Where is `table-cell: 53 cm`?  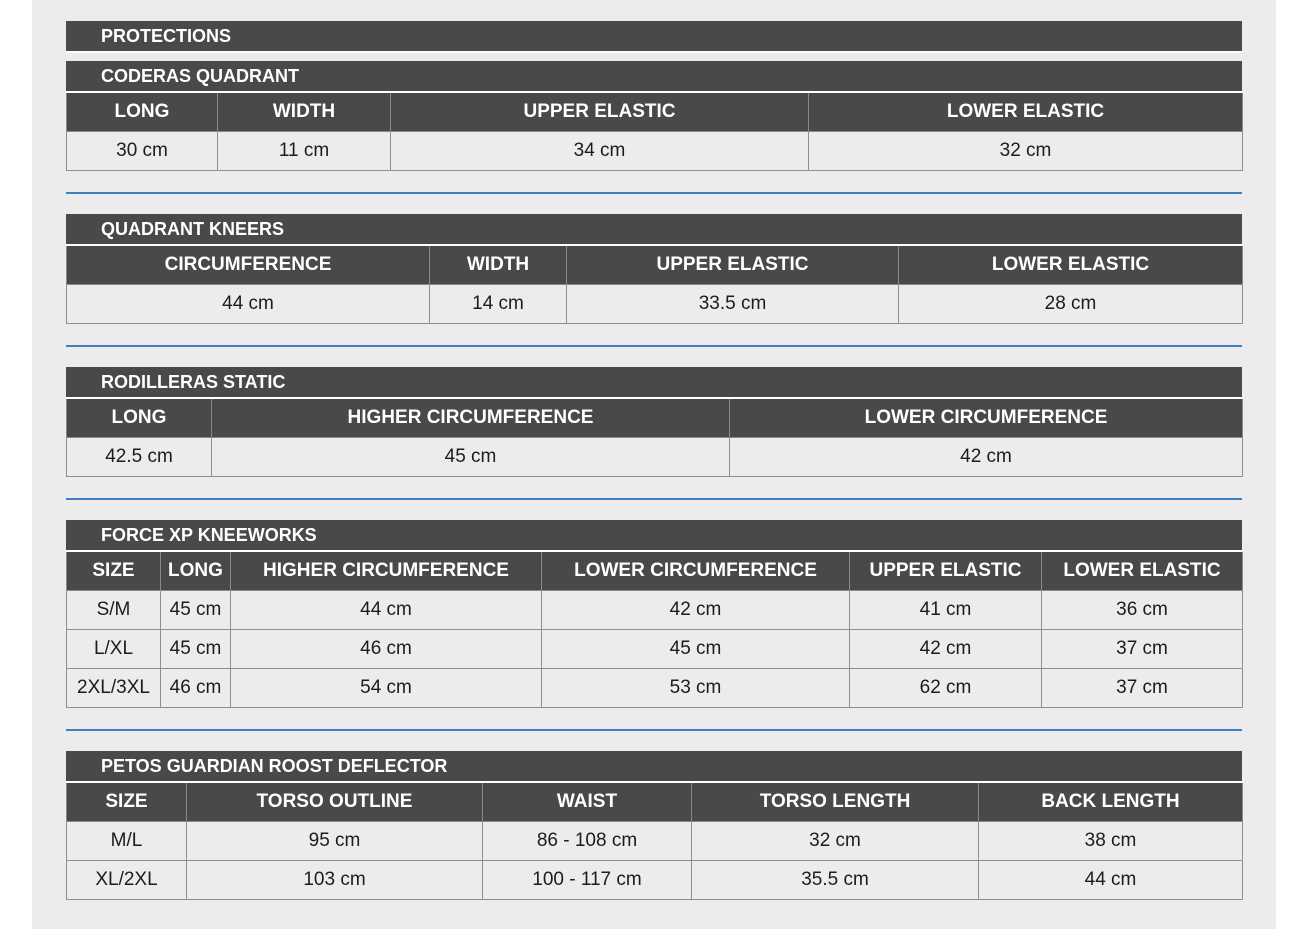 table-cell: 53 cm is located at coordinates (695, 688).